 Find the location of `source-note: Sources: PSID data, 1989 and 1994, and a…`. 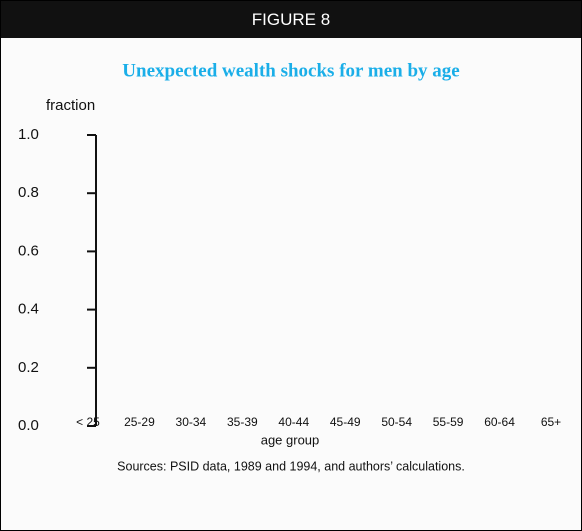

source-note: Sources: PSID data, 1989 and 1994, and a… is located at coordinates (291, 466).